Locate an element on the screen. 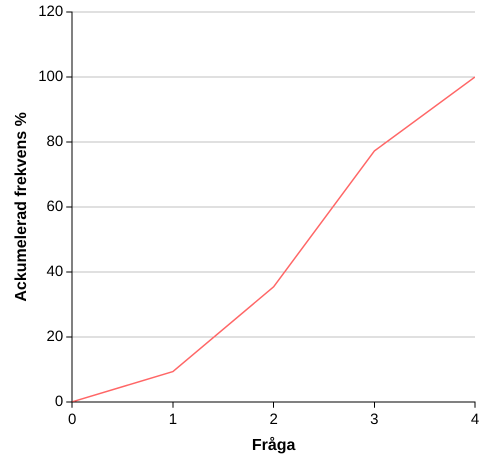 This screenshot has height=459, width=487. x-tick-label: 1 is located at coordinates (173, 419).